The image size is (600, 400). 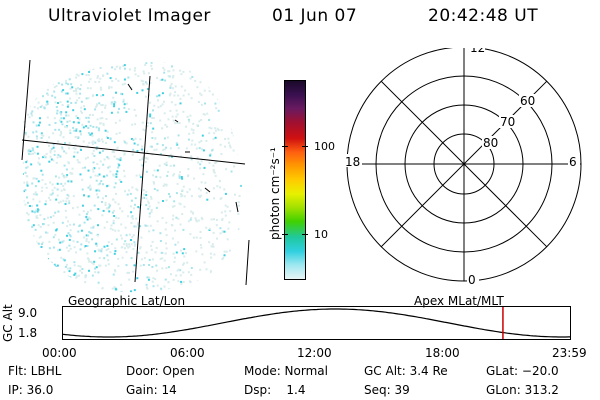 I want to click on x-tick-0600: 06:00, so click(x=187, y=353).